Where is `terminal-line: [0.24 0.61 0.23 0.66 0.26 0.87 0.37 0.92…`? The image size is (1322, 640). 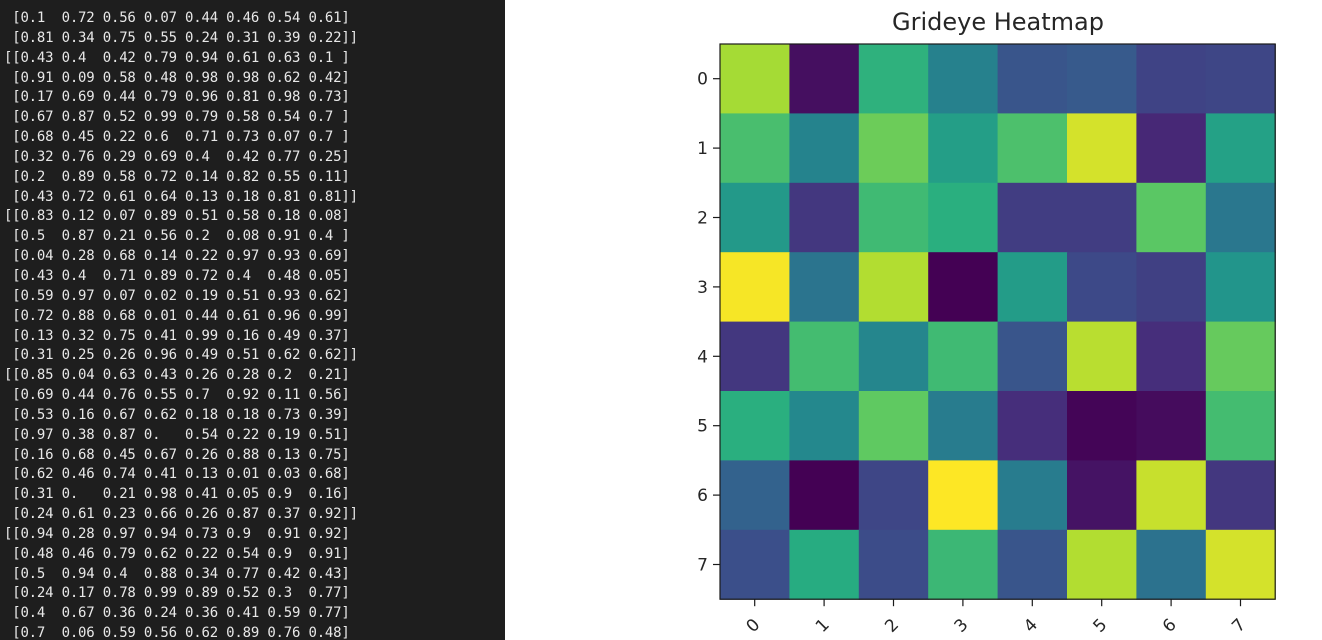 terminal-line: [0.24 0.61 0.23 0.66 0.26 0.87 0.37 0.92… is located at coordinates (181, 514).